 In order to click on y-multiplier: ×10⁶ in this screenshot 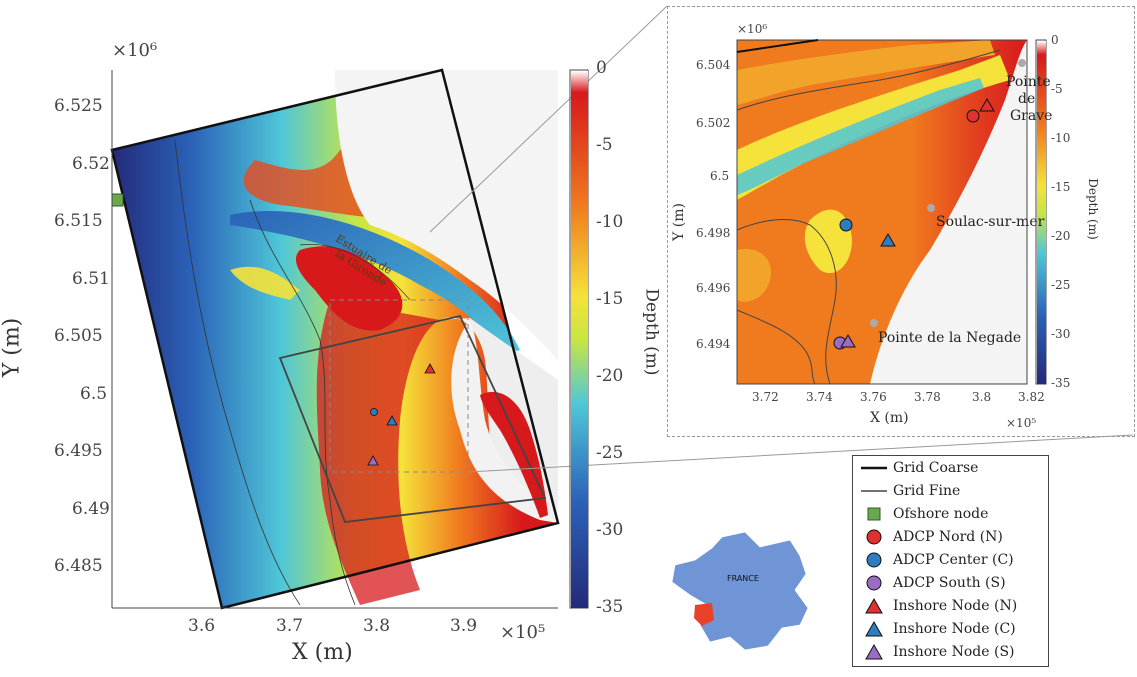, I will do `click(135, 50)`.